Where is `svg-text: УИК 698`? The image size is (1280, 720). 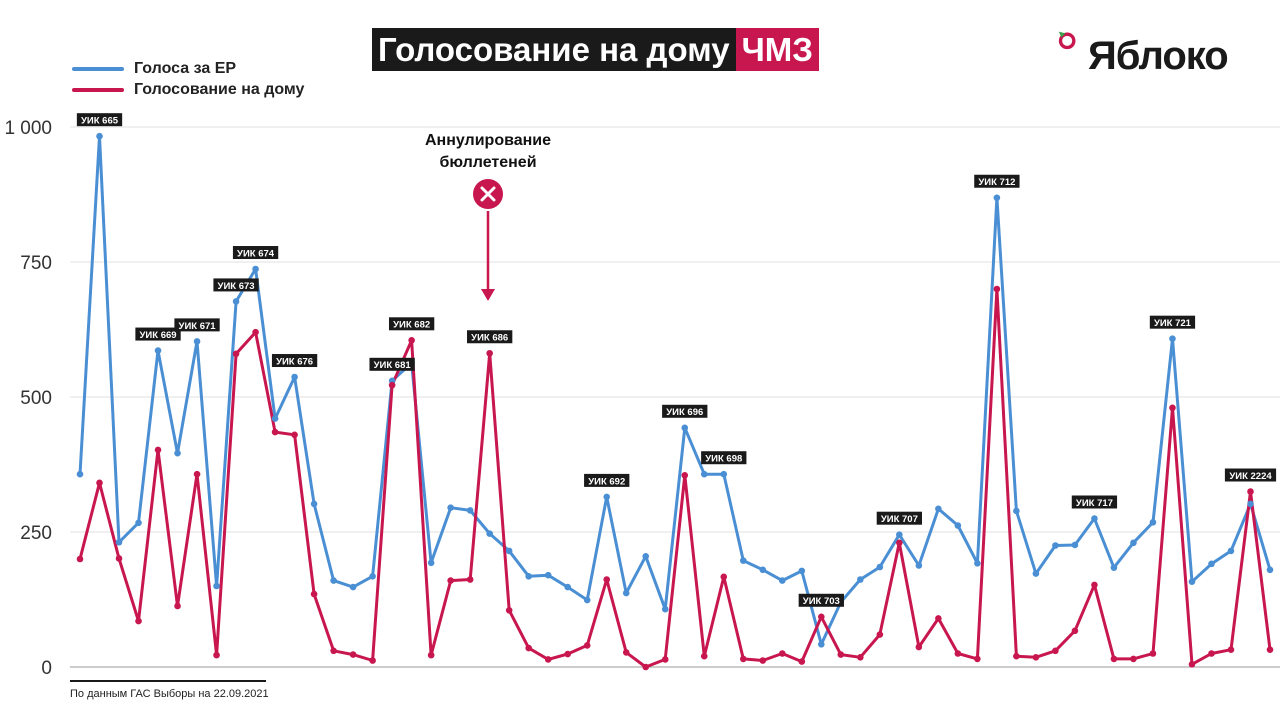 svg-text: УИК 698 is located at coordinates (723, 459).